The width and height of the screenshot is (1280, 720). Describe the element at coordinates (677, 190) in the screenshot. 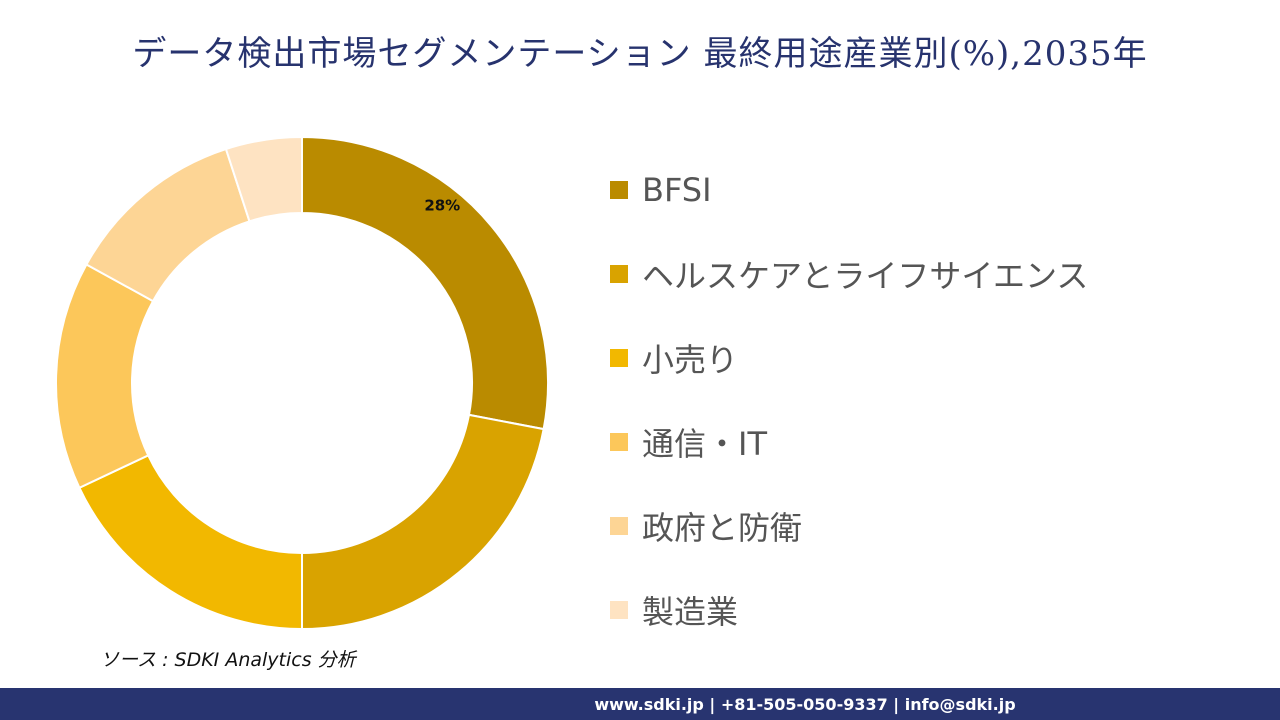

I see `legend-label: BFSI` at that location.